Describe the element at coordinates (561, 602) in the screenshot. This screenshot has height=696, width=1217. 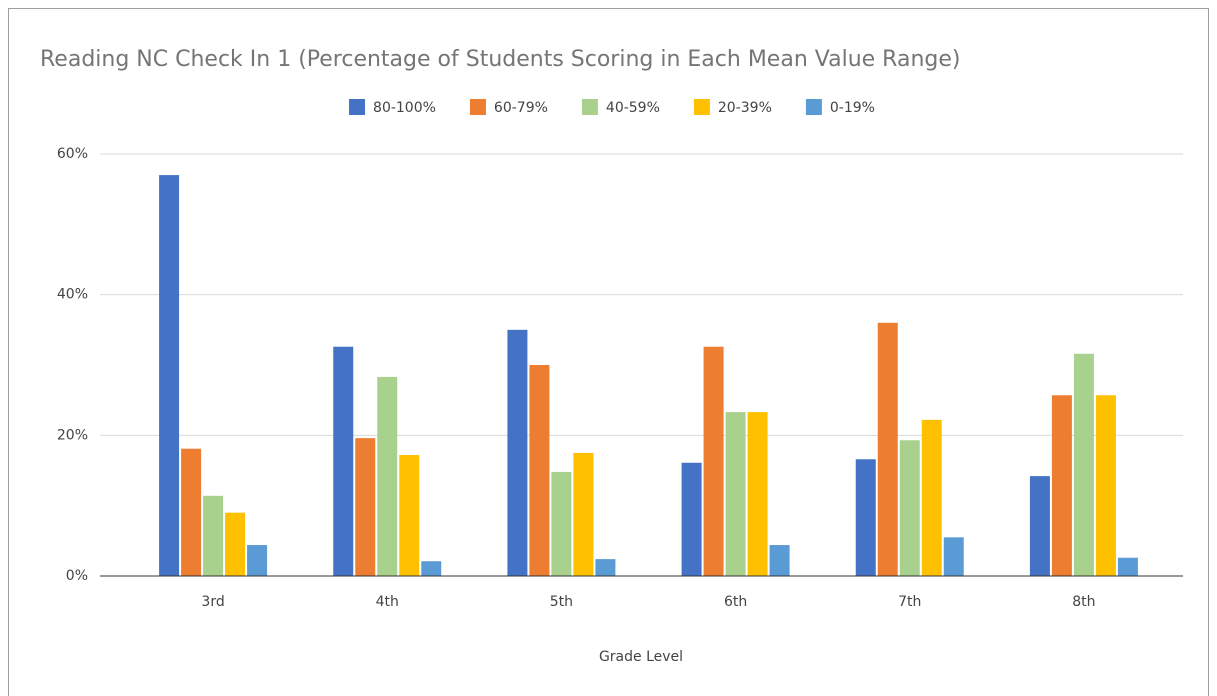
I see `x-tick-label: 5th` at that location.